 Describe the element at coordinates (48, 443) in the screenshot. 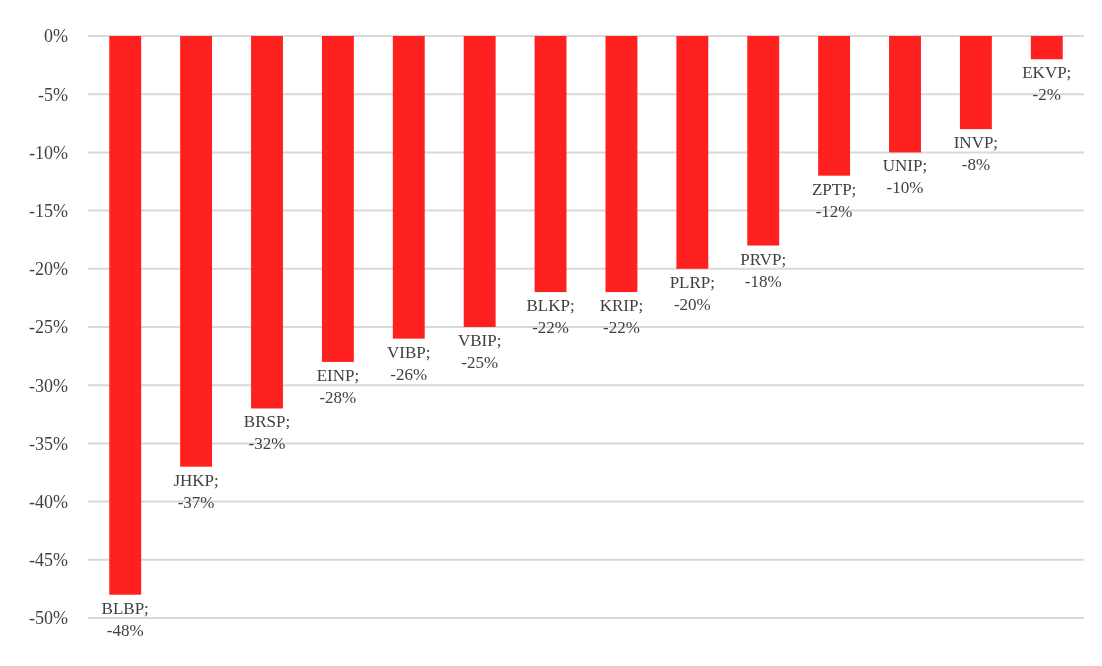

I see `y-tick-label: -35%` at that location.